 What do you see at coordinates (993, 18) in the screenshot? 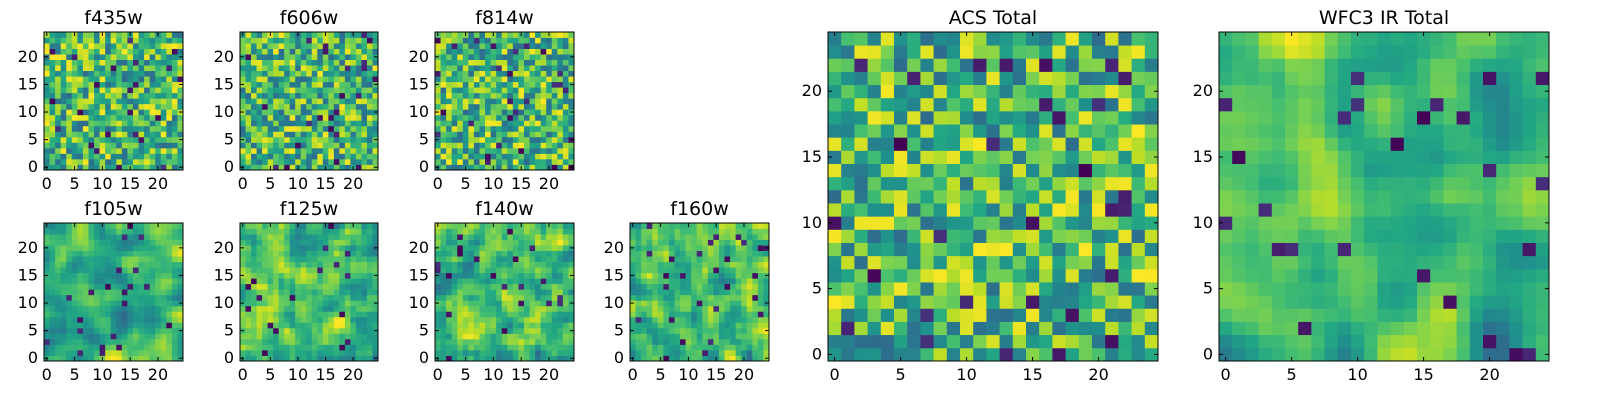
I see `panel-title: ACS Total` at bounding box center [993, 18].